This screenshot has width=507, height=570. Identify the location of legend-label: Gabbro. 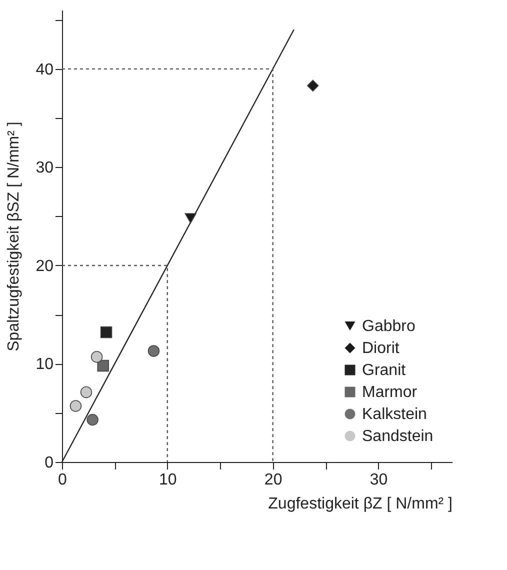
(389, 326).